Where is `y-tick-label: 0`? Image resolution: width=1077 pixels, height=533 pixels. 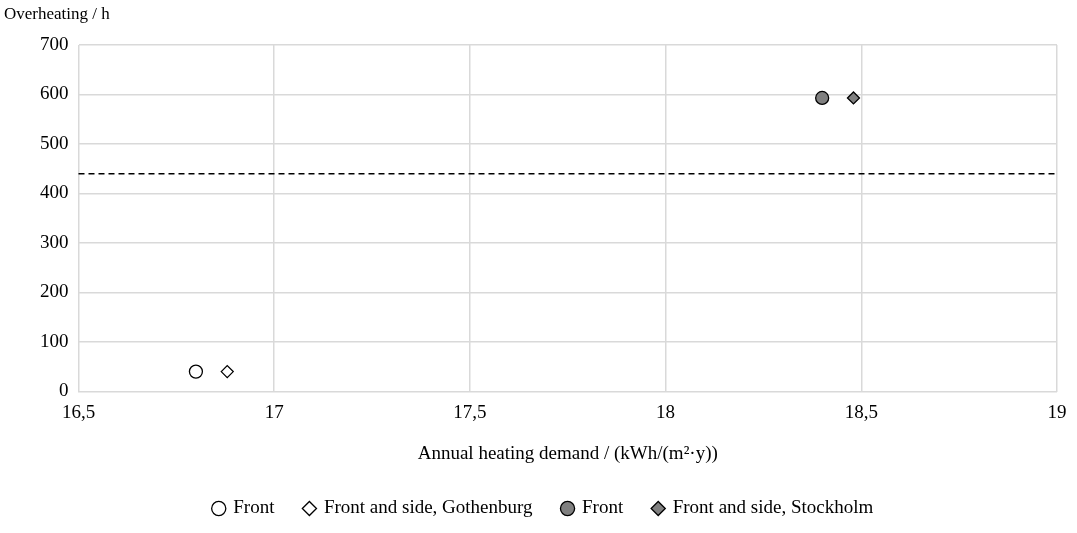 y-tick-label: 0 is located at coordinates (64, 390).